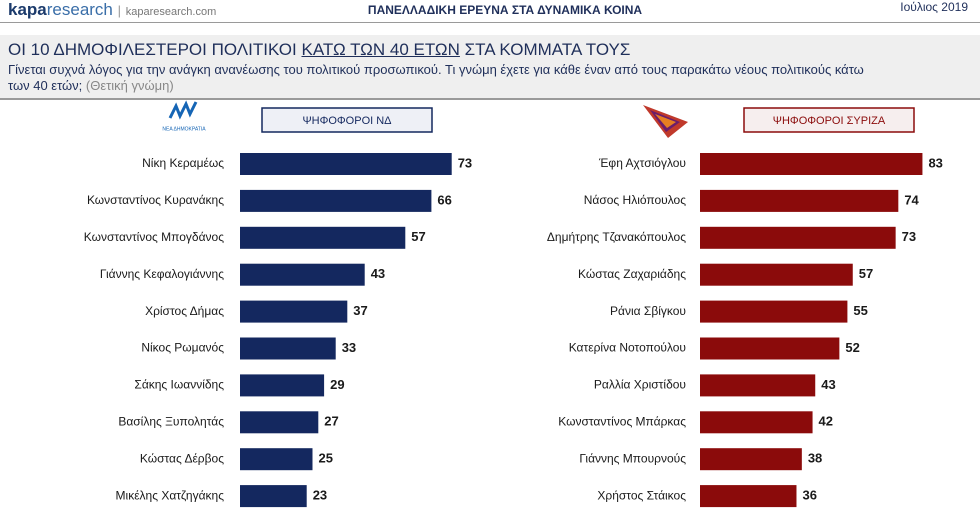  I want to click on title-text: ΟΙ 10 ΔΗΜΟΦΙΛΕΣΤΕΡΟΙ ΠΟΛΙΤΙΚΟΙ, so click(152, 49).